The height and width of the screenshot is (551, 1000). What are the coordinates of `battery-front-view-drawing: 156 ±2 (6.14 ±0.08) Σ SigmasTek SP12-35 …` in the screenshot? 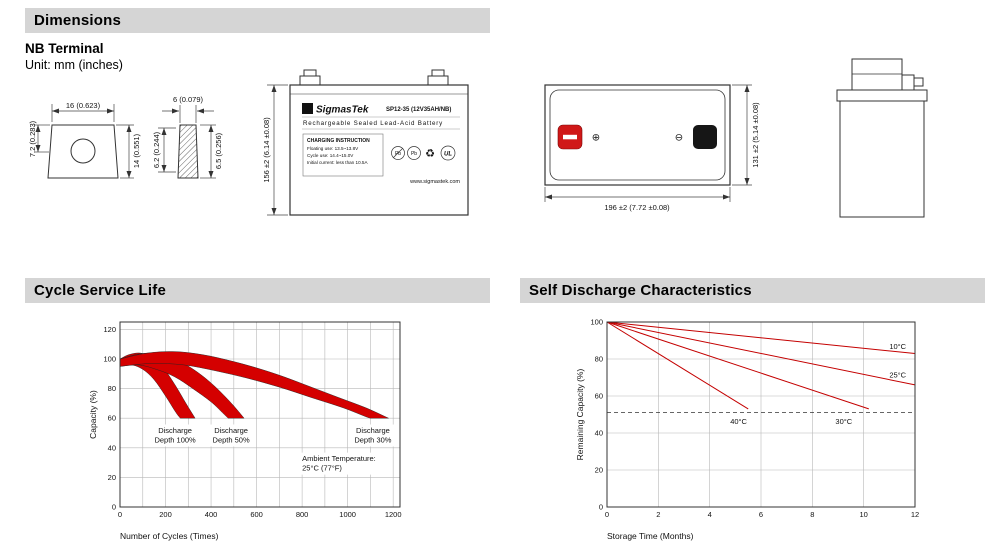 It's located at (365, 142).